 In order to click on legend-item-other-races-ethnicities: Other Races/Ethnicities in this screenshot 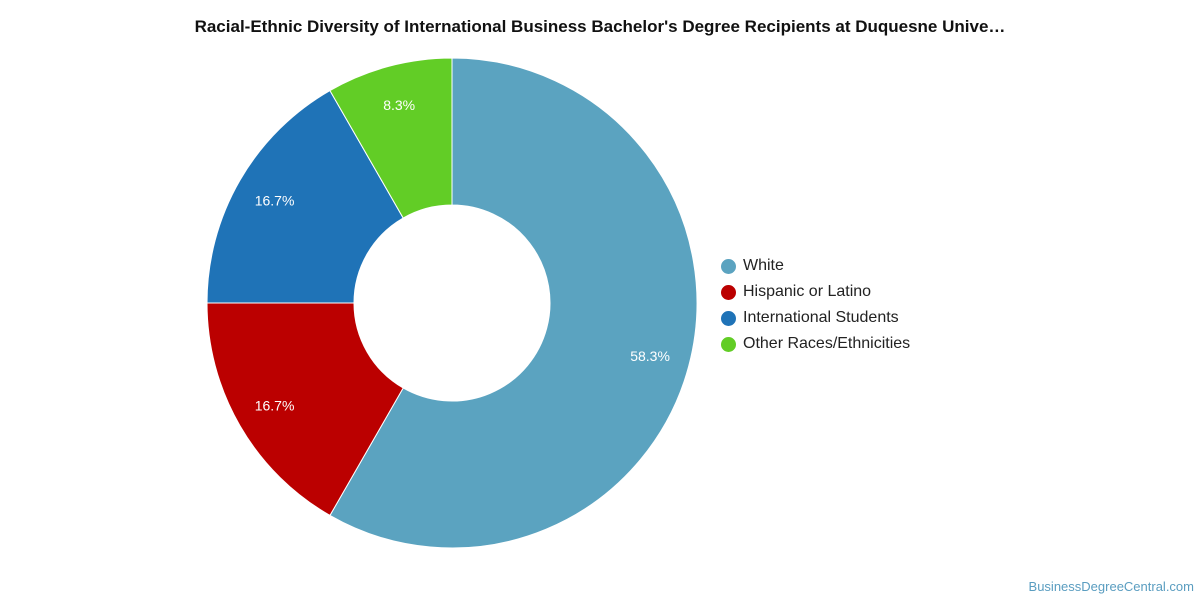, I will do `click(815, 344)`.